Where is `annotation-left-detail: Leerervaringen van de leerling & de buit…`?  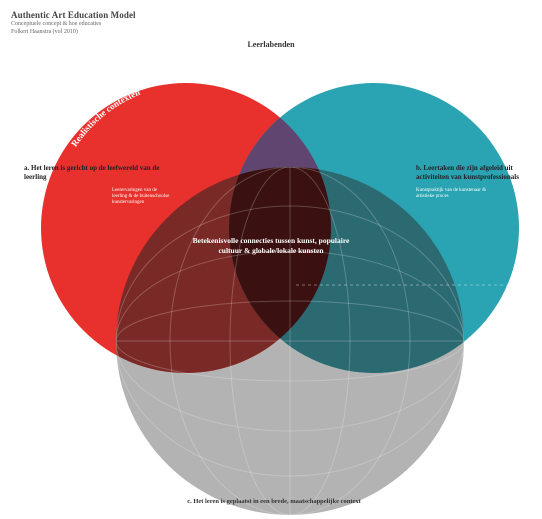
annotation-left-detail: Leerervaringen van de leerling & de buit… is located at coordinates (141, 196).